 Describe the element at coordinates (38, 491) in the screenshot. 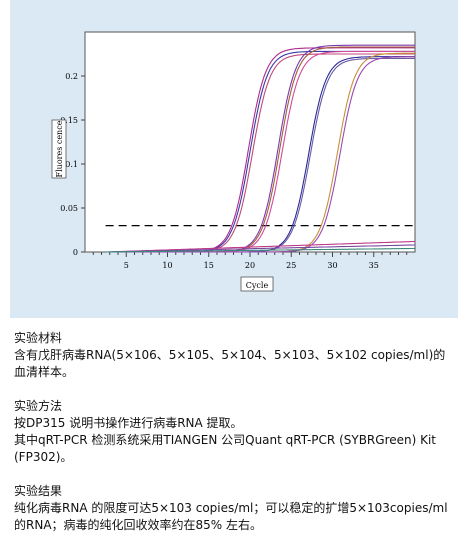

I see `results-title: 实验结果` at that location.